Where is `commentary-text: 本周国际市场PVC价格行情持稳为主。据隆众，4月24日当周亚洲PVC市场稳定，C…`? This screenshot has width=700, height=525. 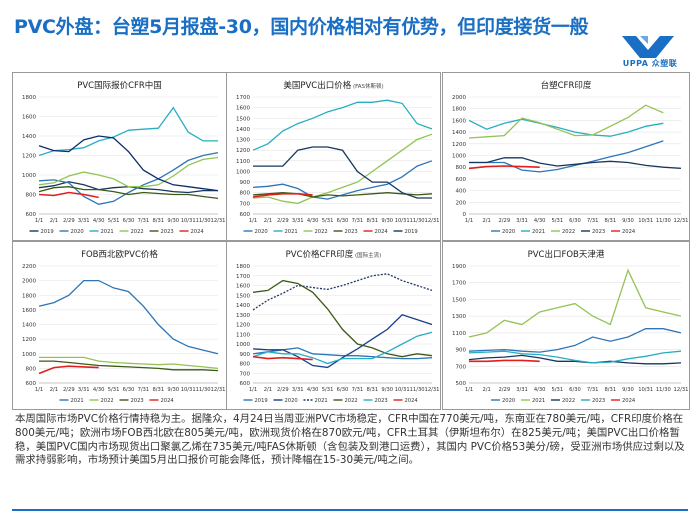 commentary-text: 本周国际市场PVC价格行情持稳为主。据隆众，4月24日当周亚洲PVC市场稳定，C… is located at coordinates (351, 440).